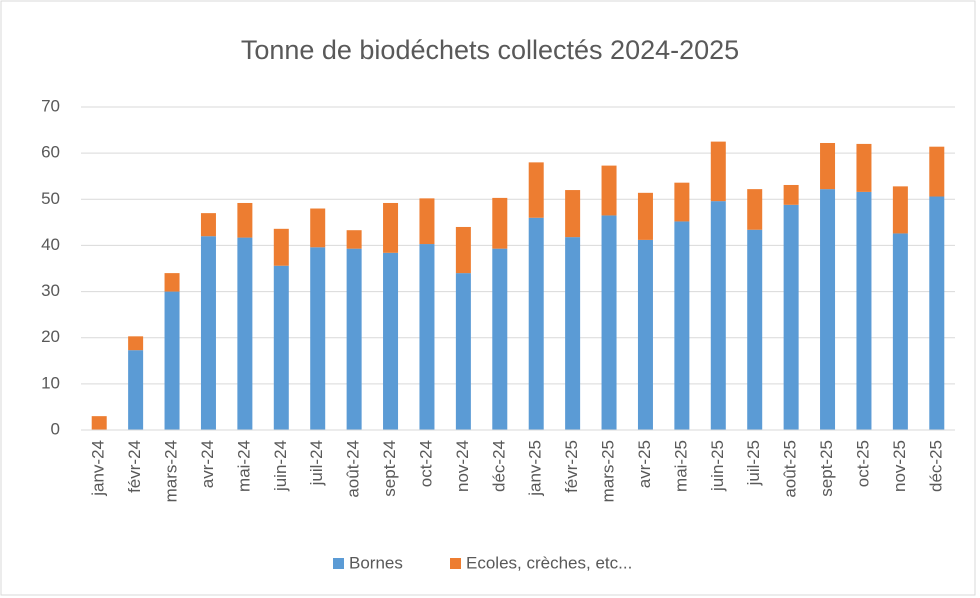  I want to click on x-tick-label: août-25, so click(790, 469).